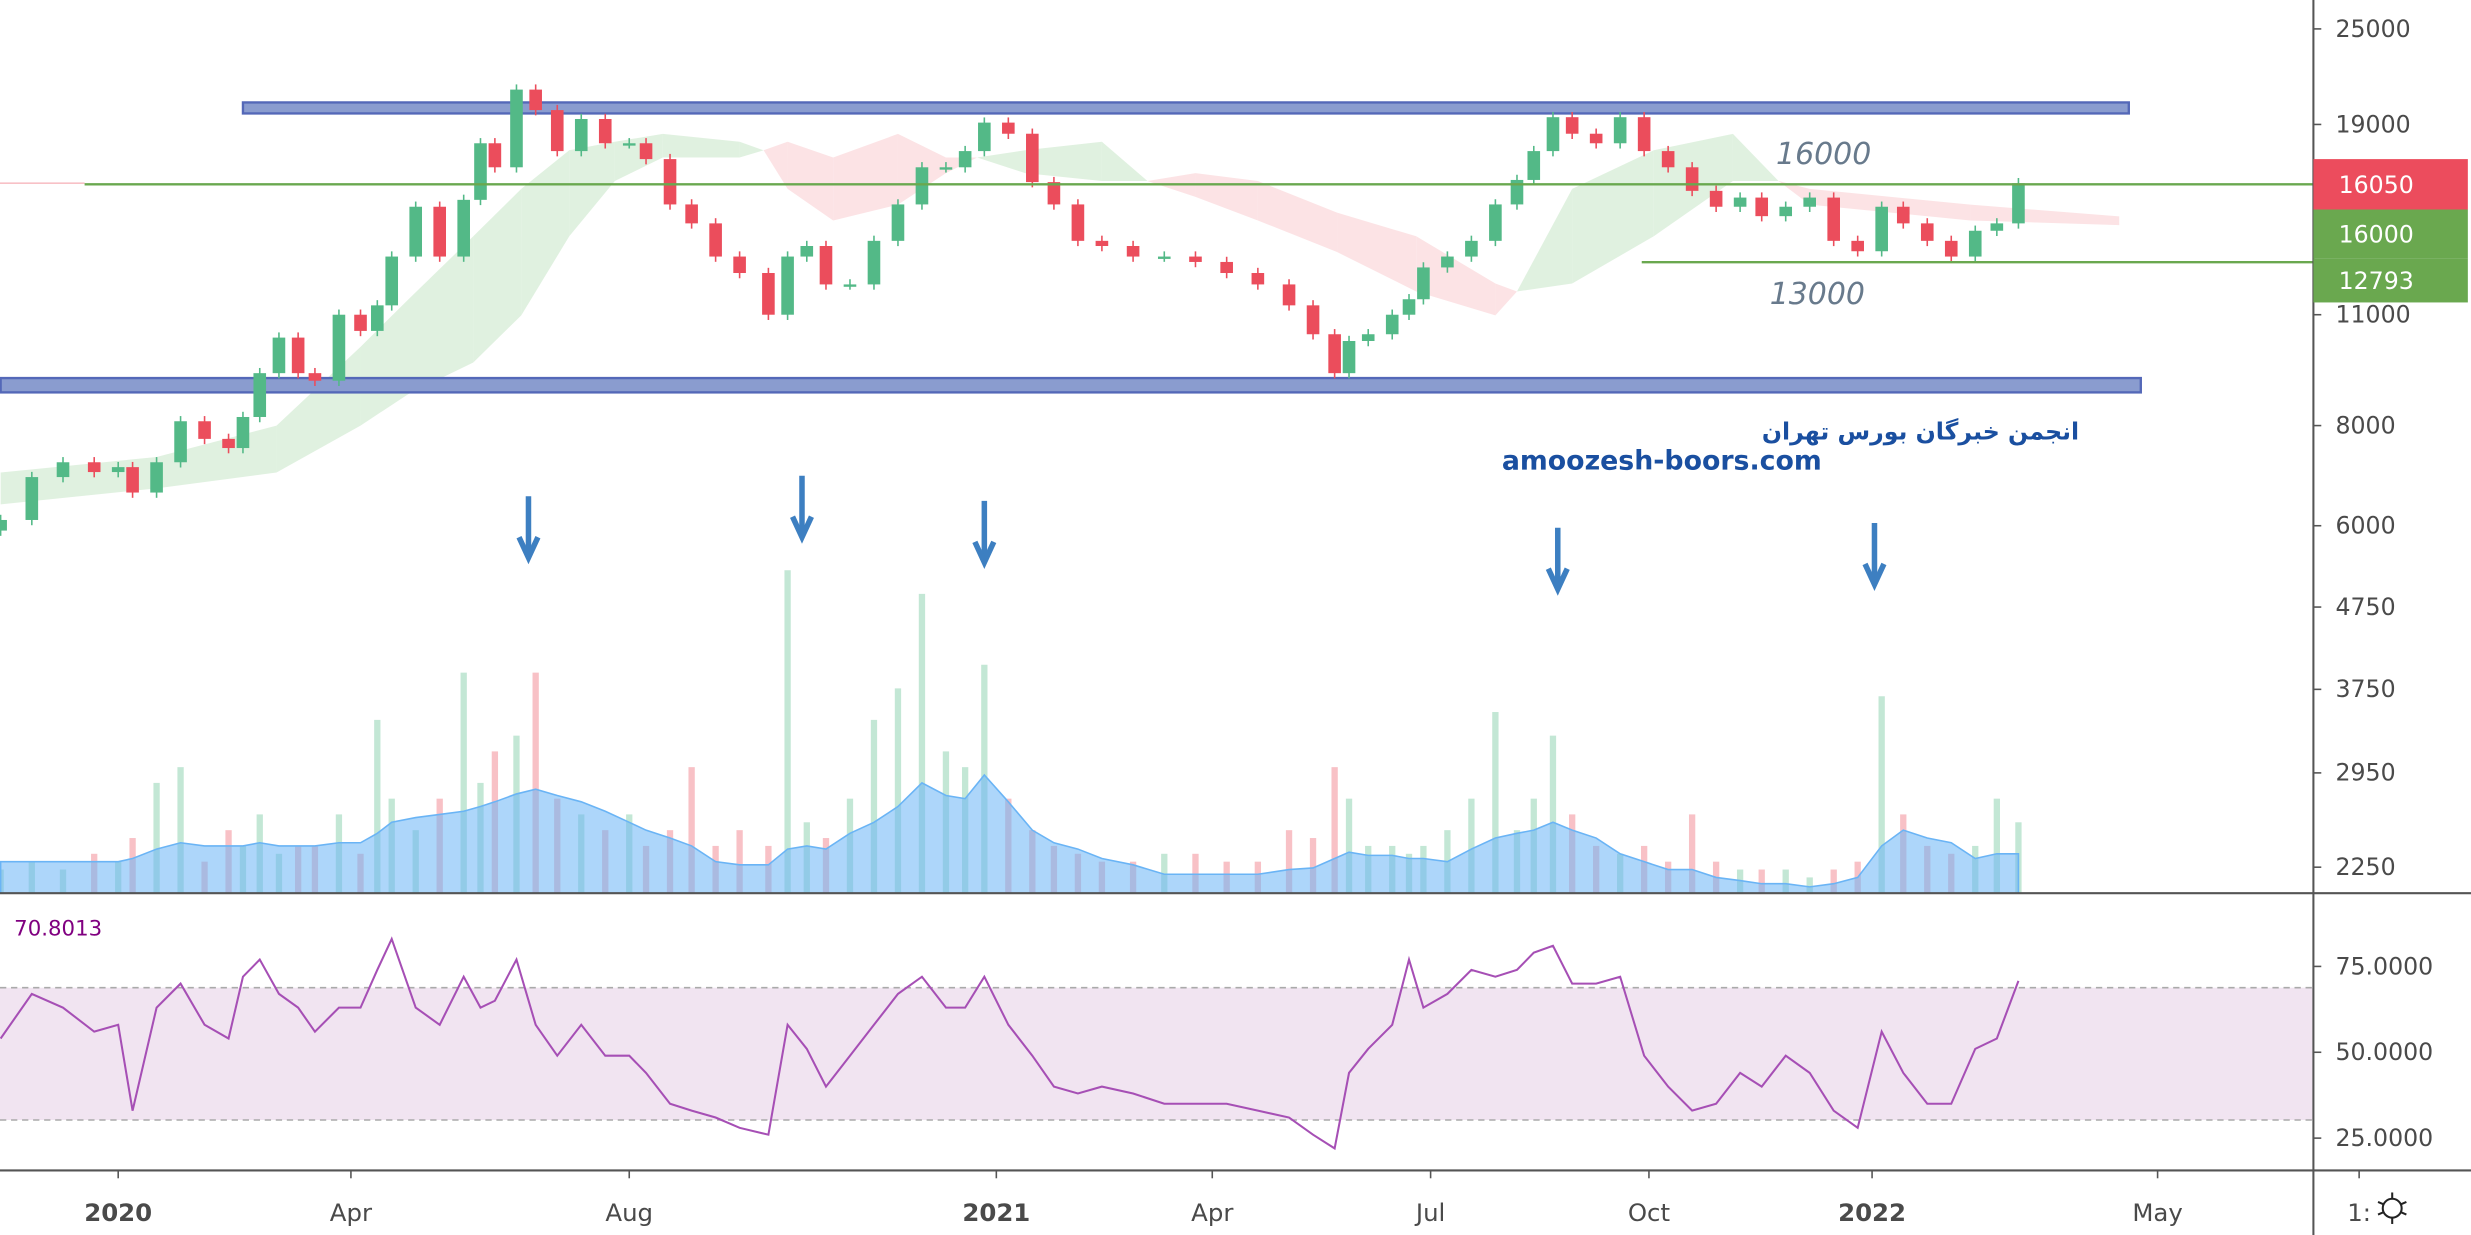 This screenshot has height=1235, width=2471. What do you see at coordinates (1817, 294) in the screenshot?
I see `level-13000-annotation: 13000` at bounding box center [1817, 294].